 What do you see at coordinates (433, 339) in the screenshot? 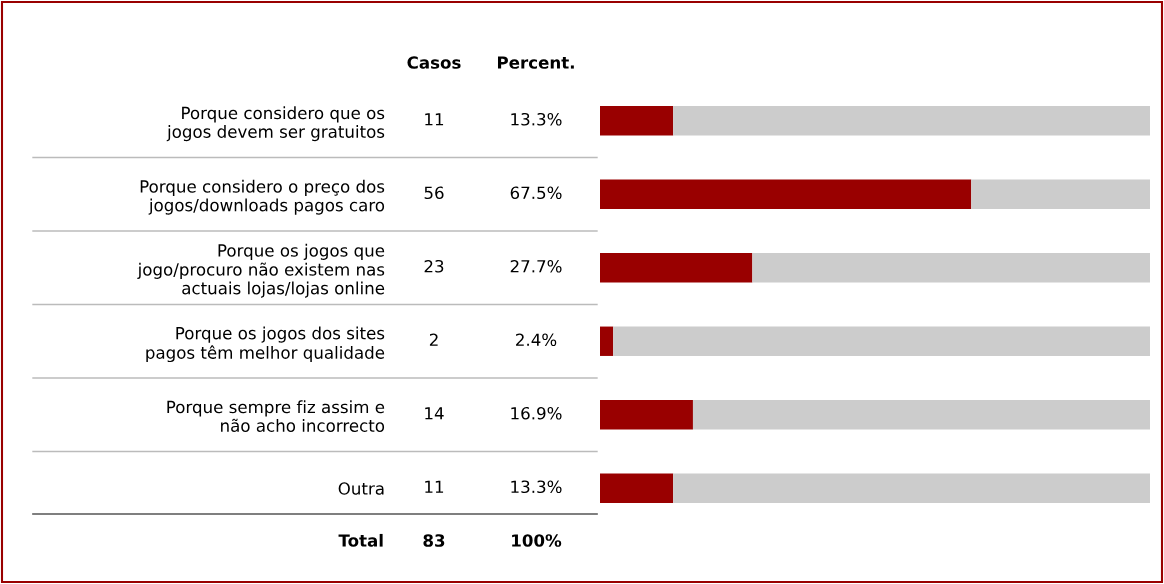
I see `text: 2` at bounding box center [433, 339].